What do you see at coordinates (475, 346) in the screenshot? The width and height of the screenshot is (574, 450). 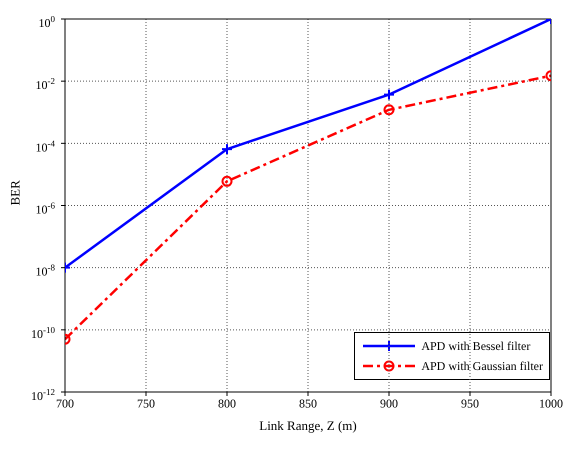 I see `legend-label: APD with Bessel filter` at bounding box center [475, 346].